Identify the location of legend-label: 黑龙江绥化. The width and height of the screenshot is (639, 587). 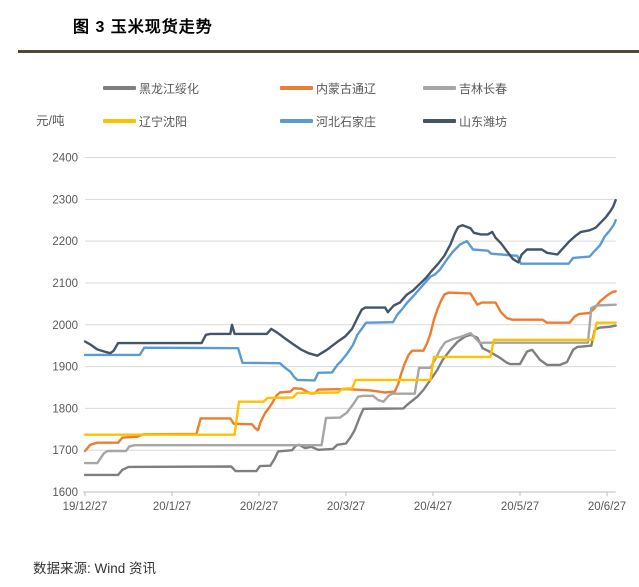
(169, 88).